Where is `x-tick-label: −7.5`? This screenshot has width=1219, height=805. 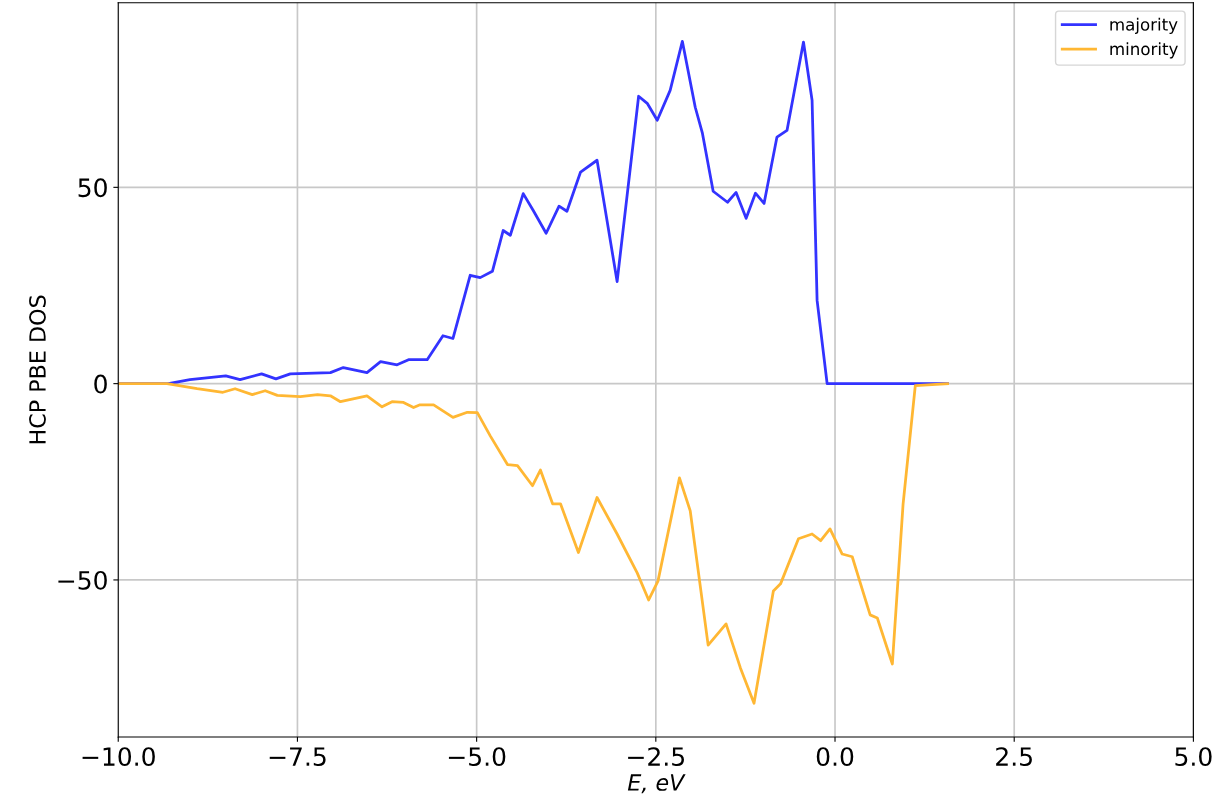 x-tick-label: −7.5 is located at coordinates (297, 757).